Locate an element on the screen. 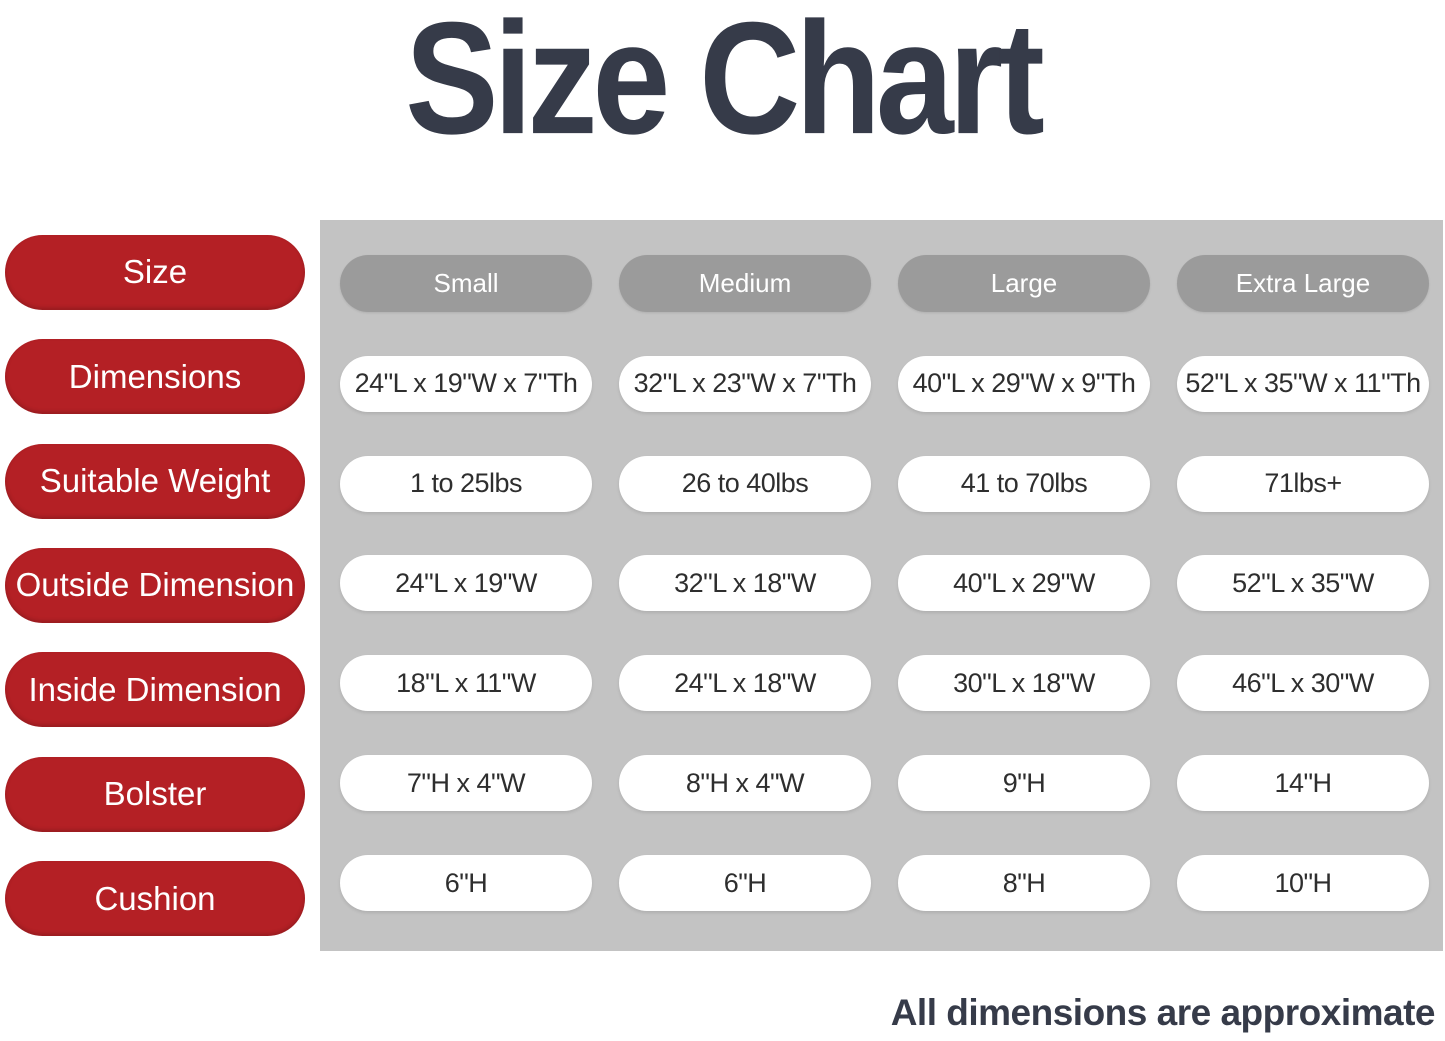  cell-cushion-large: 8"H is located at coordinates (1024, 883).